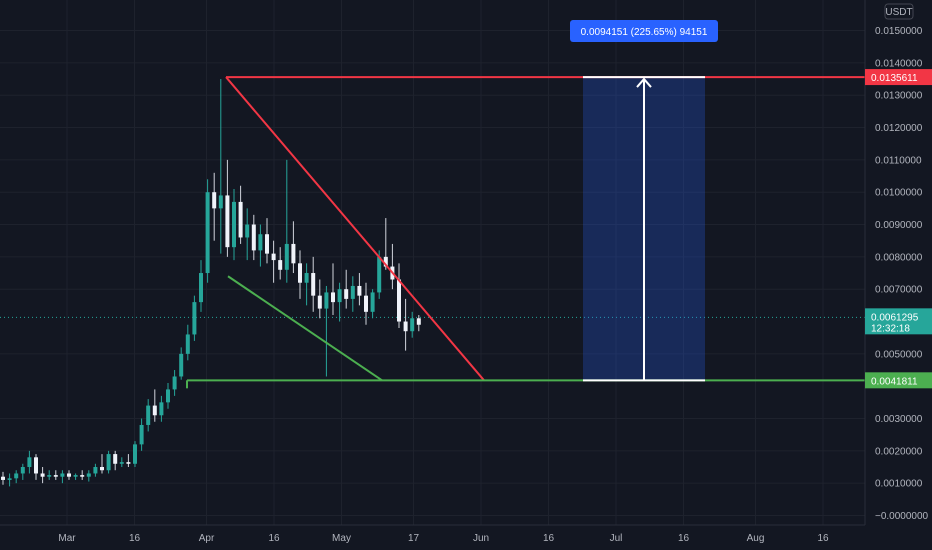  I want to click on support-price-tag-bg, so click(898, 380).